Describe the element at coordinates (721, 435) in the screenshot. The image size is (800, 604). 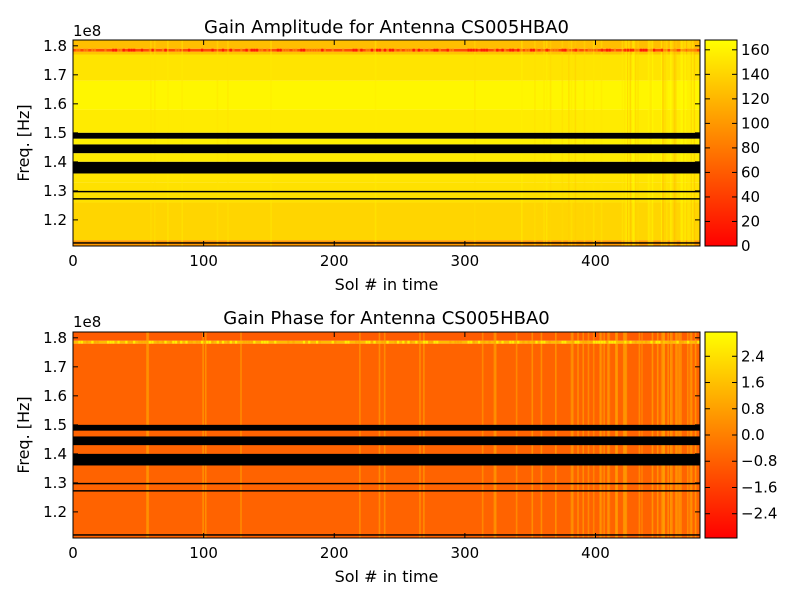
I see `colorbar-gradient` at that location.